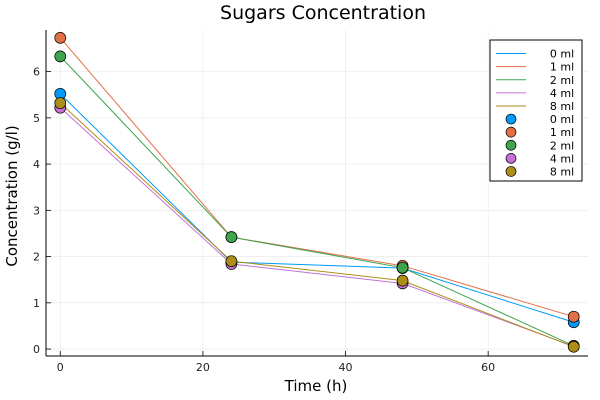  I want to click on y-tick-label: 6, so click(36, 72).